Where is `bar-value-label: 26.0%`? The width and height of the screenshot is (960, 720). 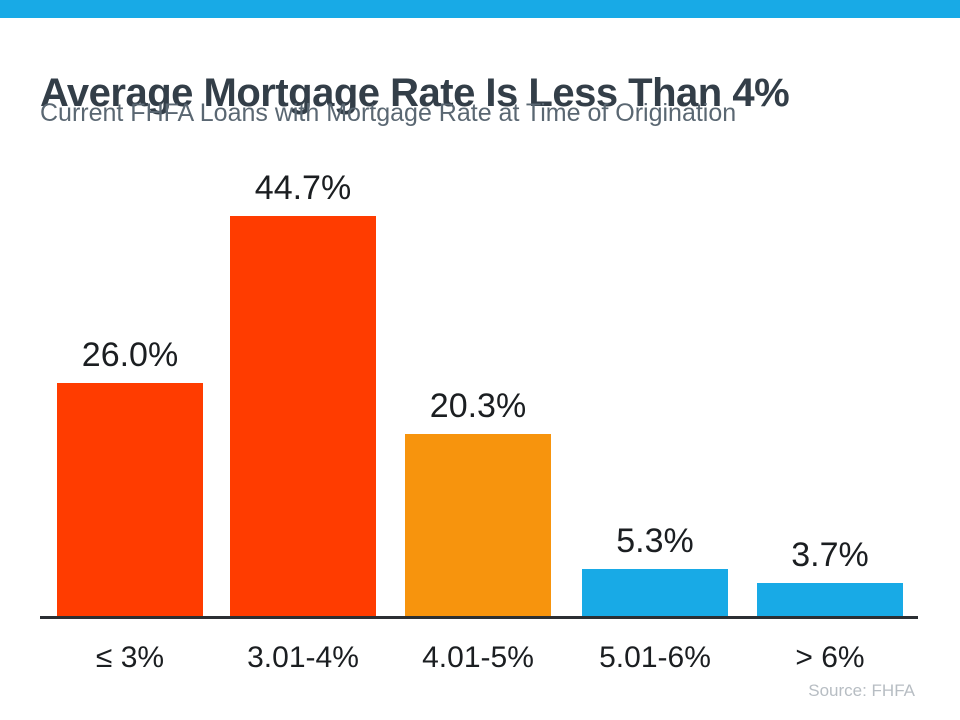
bar-value-label: 26.0% is located at coordinates (130, 355).